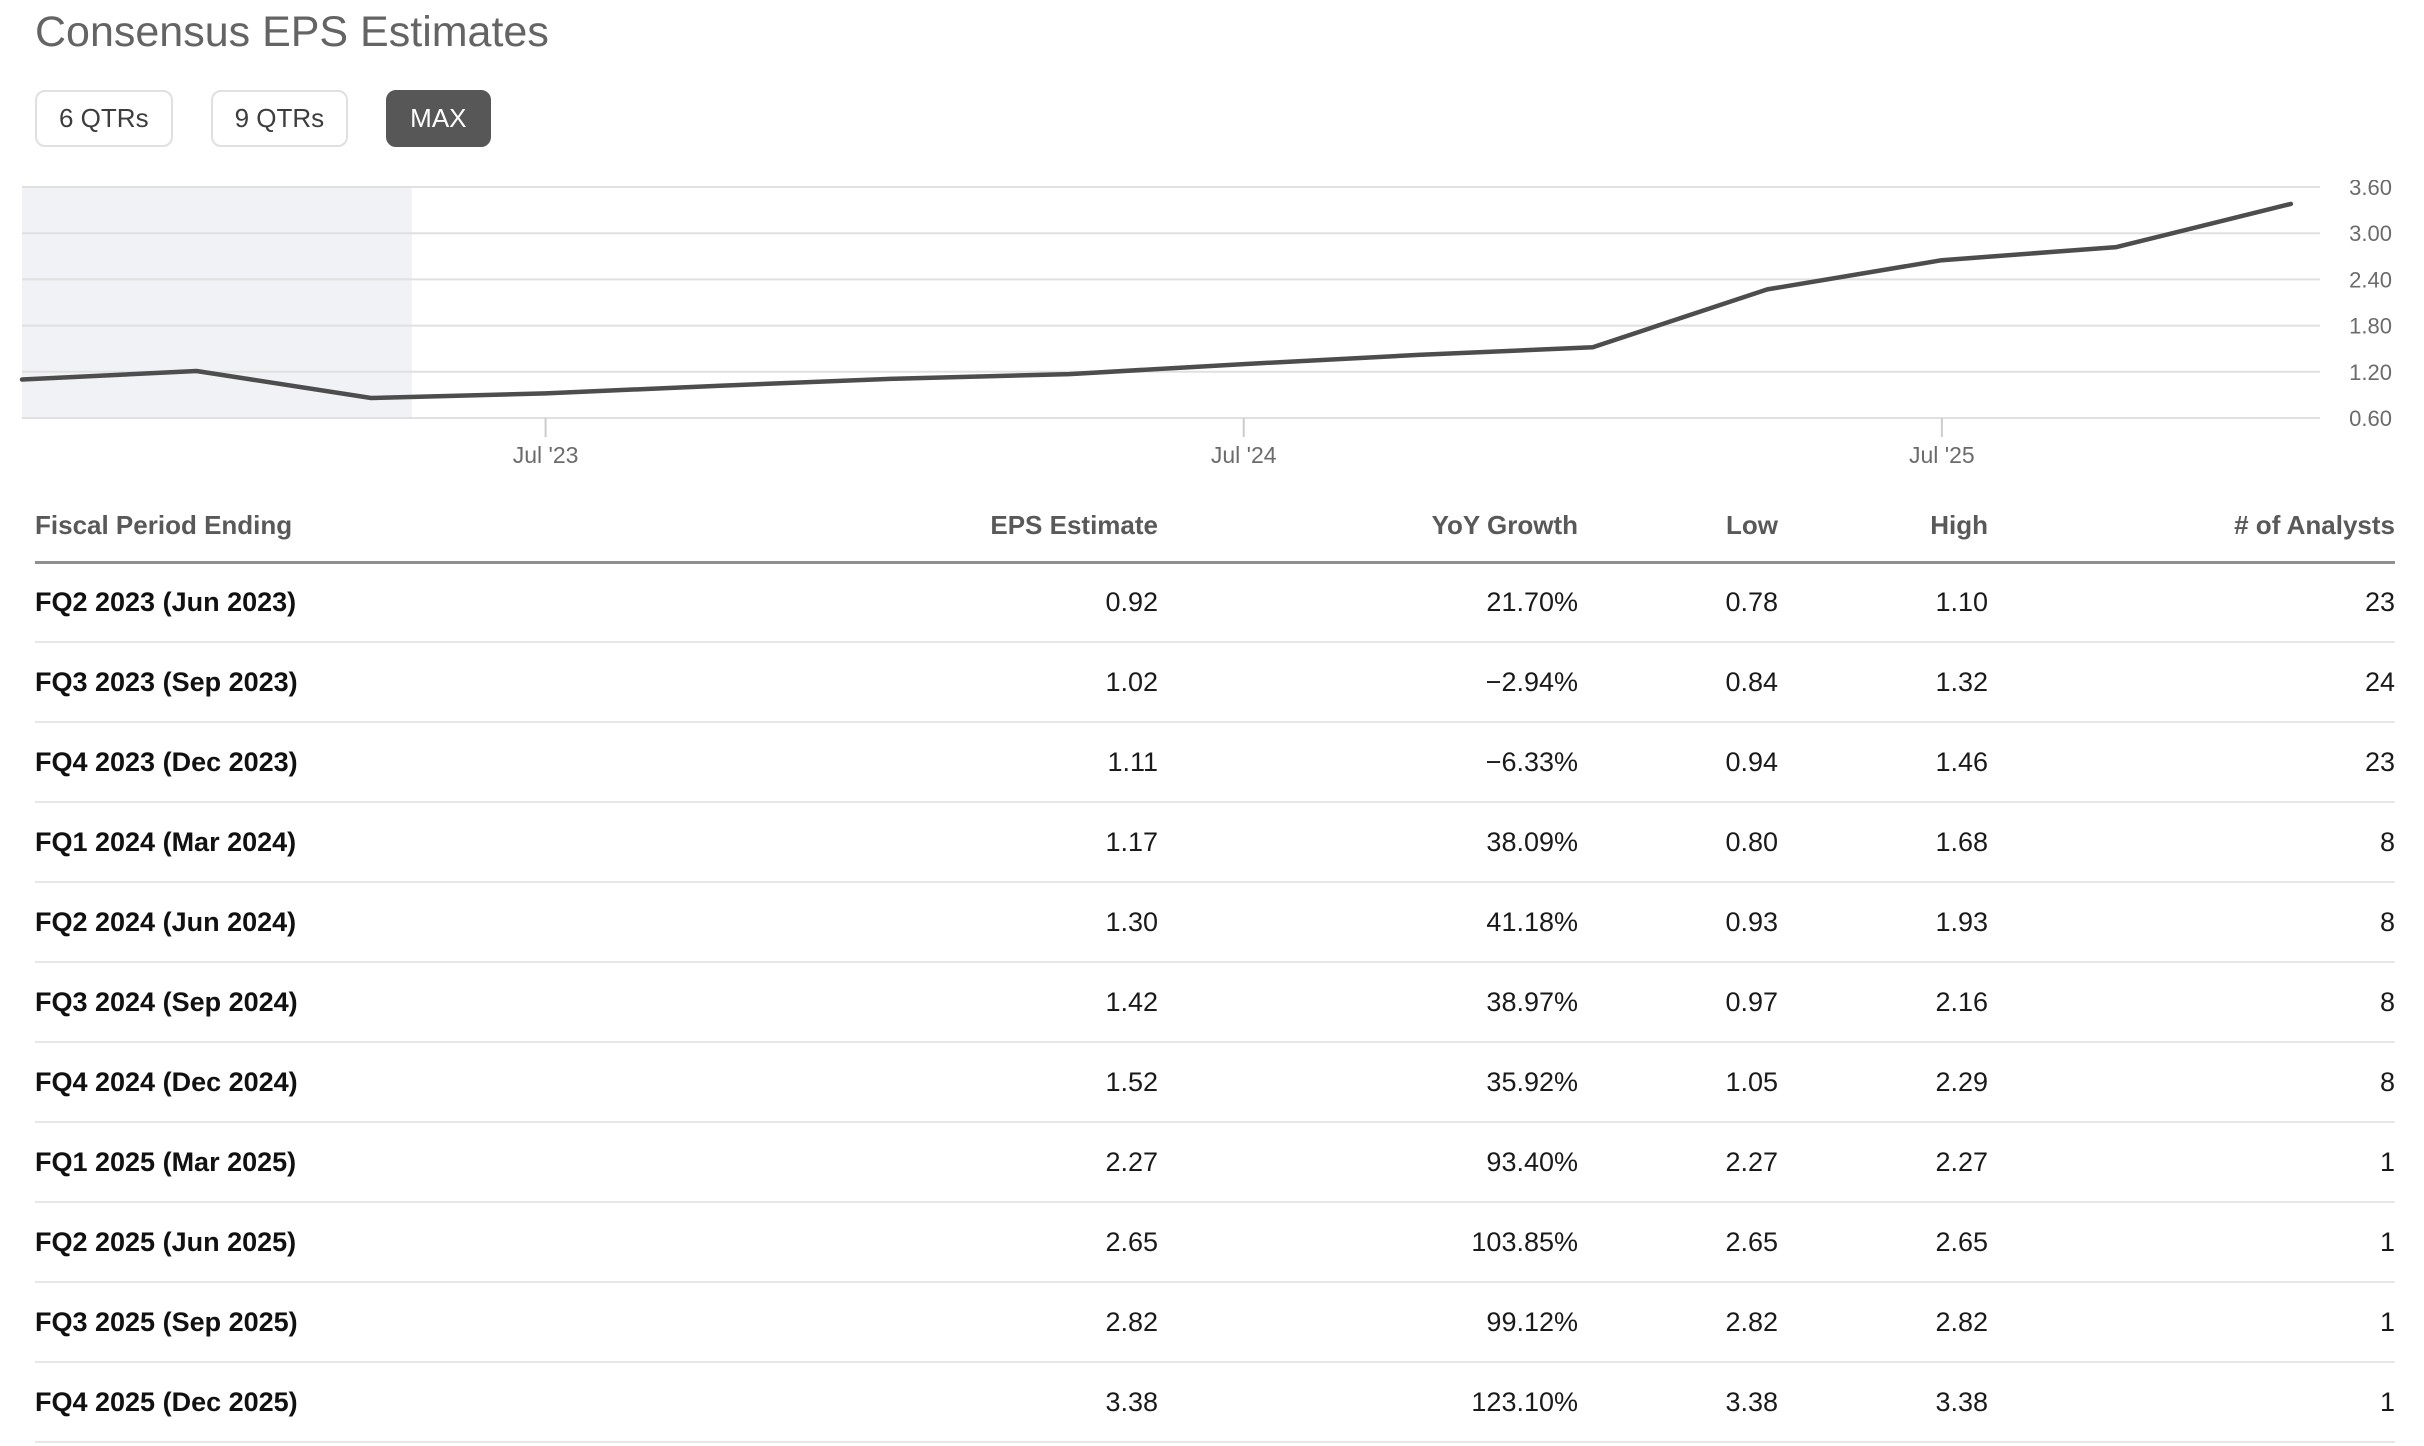 Image resolution: width=2424 pixels, height=1446 pixels. I want to click on table-row: FQ4 2023 (Dec 2023) 1.11 −6.33% 0.94 1.46 23, so click(1215, 762).